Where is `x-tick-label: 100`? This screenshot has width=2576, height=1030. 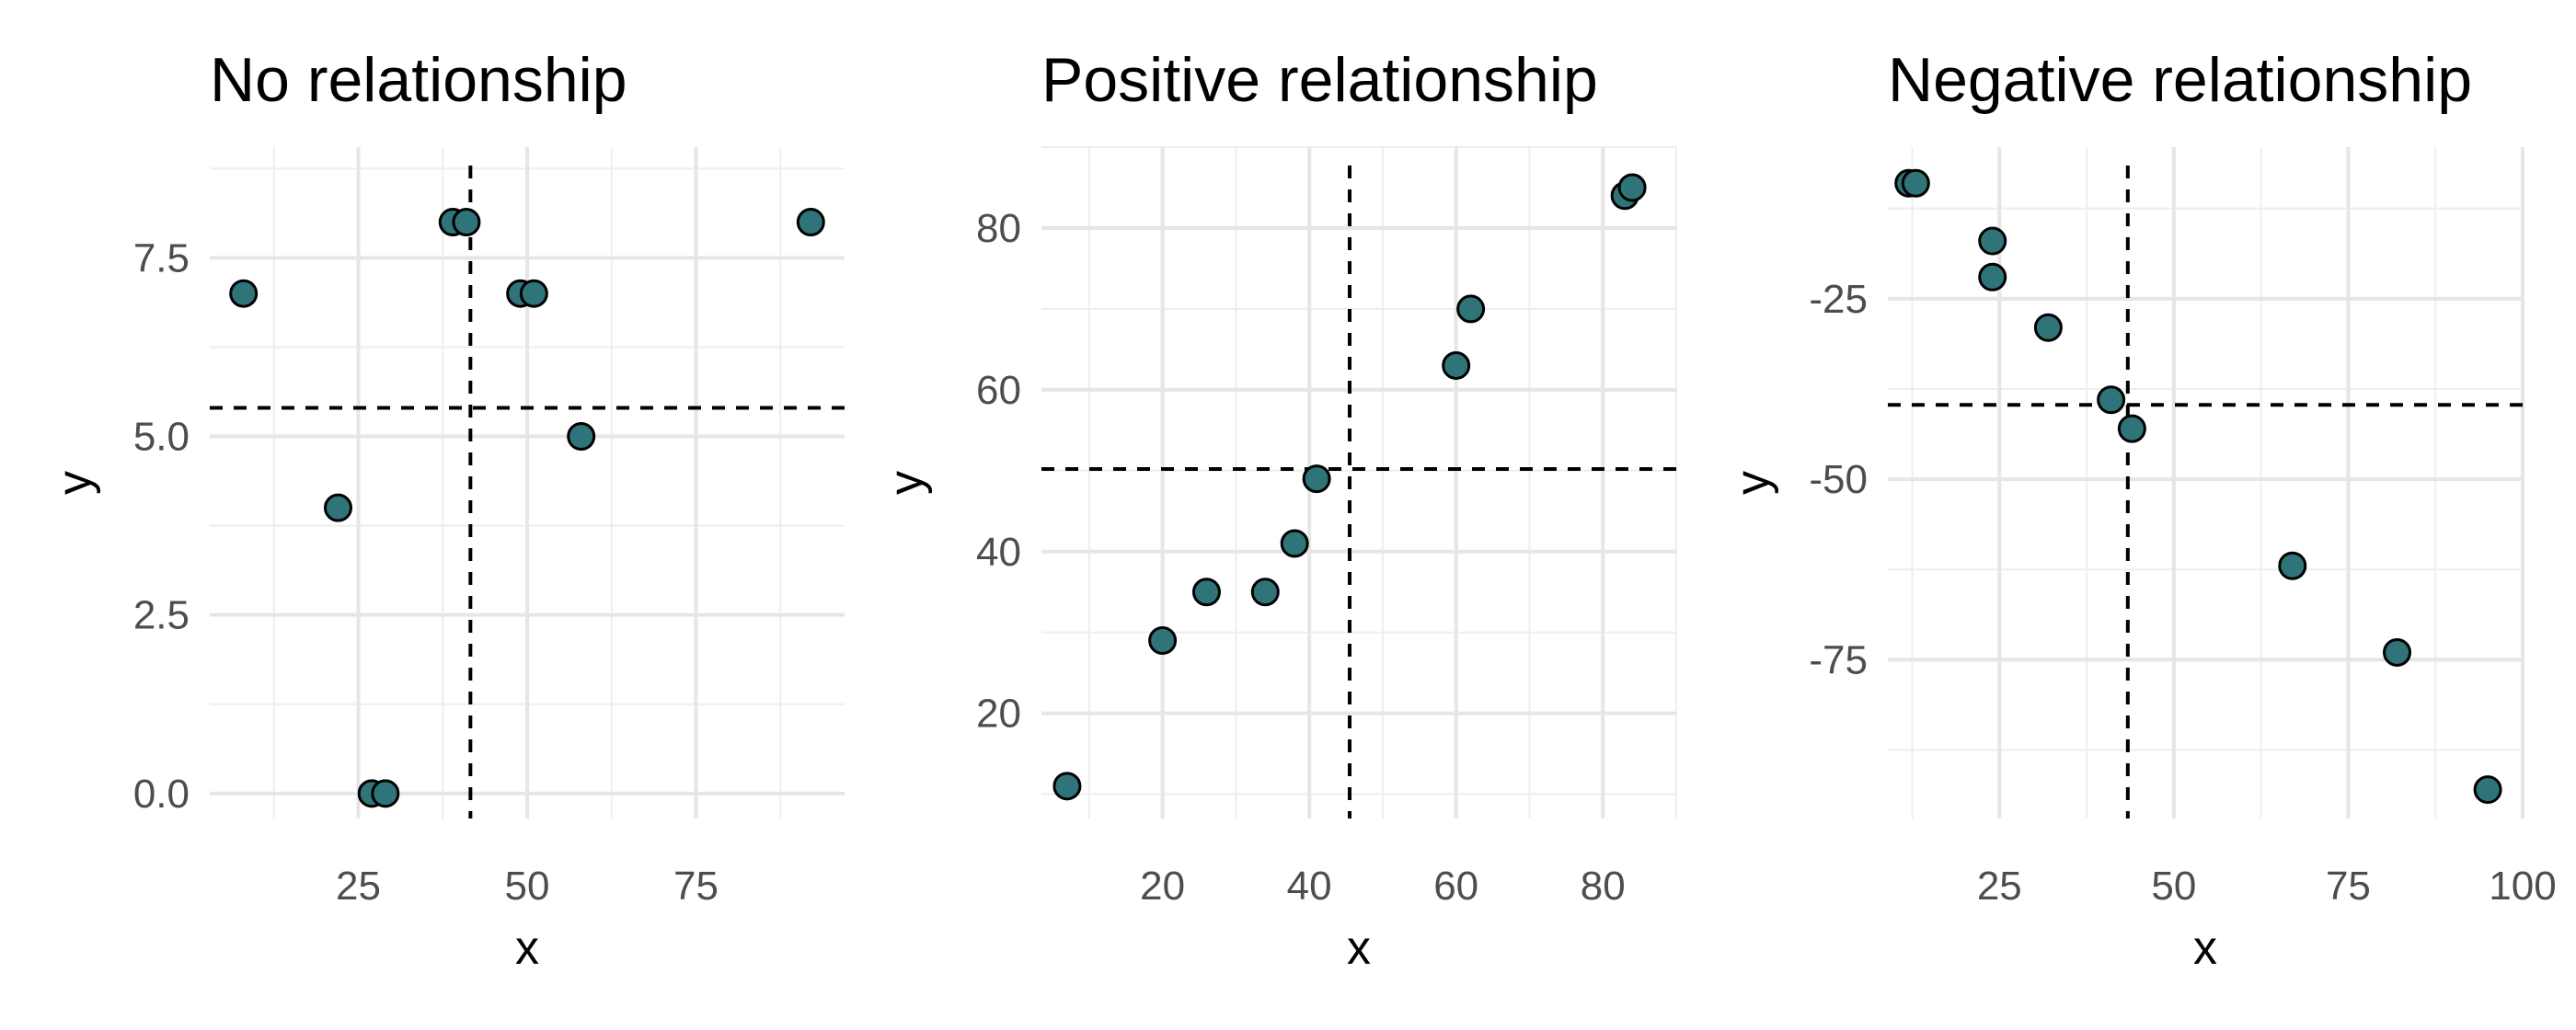 x-tick-label: 100 is located at coordinates (2522, 886).